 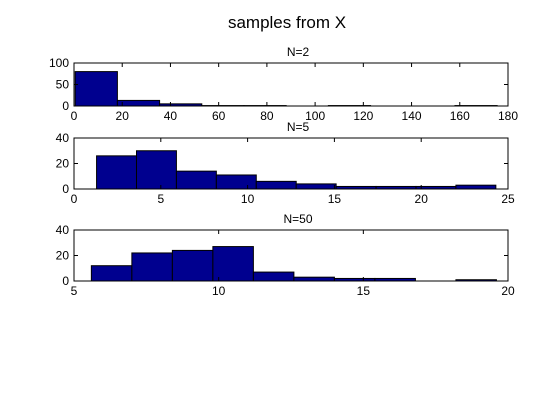 What do you see at coordinates (287, 22) in the screenshot?
I see `figure-title: samples from X` at bounding box center [287, 22].